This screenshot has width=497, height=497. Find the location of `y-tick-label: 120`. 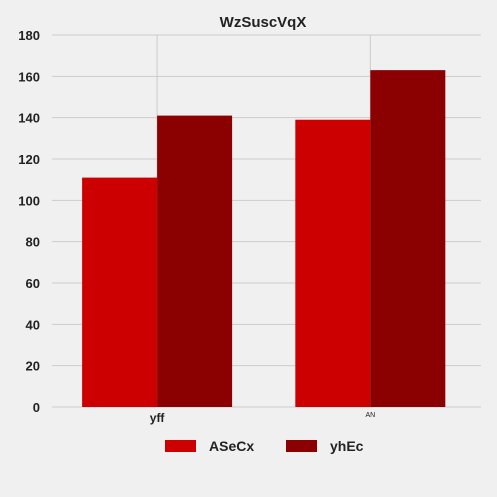

y-tick-label: 120 is located at coordinates (29, 159).